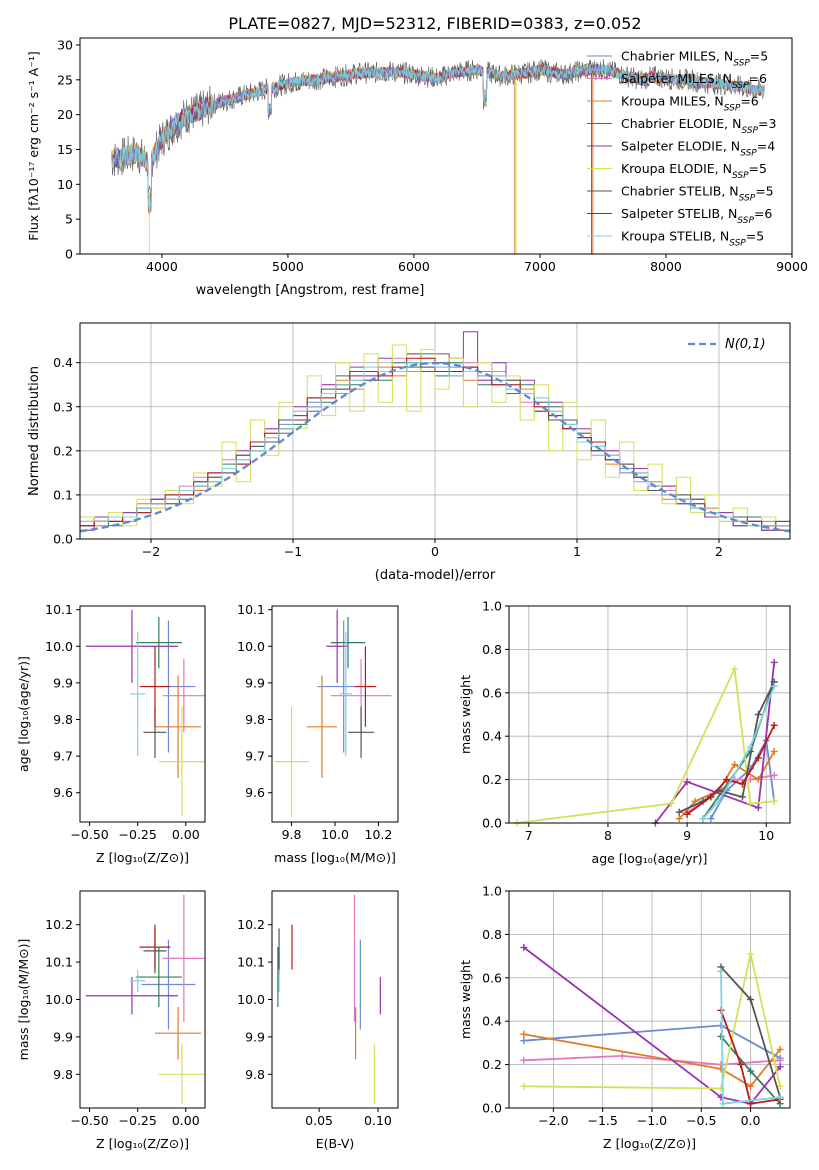 This screenshot has width=819, height=1170. Describe the element at coordinates (540, 266) in the screenshot. I see `x-tick-label: 7000` at that location.